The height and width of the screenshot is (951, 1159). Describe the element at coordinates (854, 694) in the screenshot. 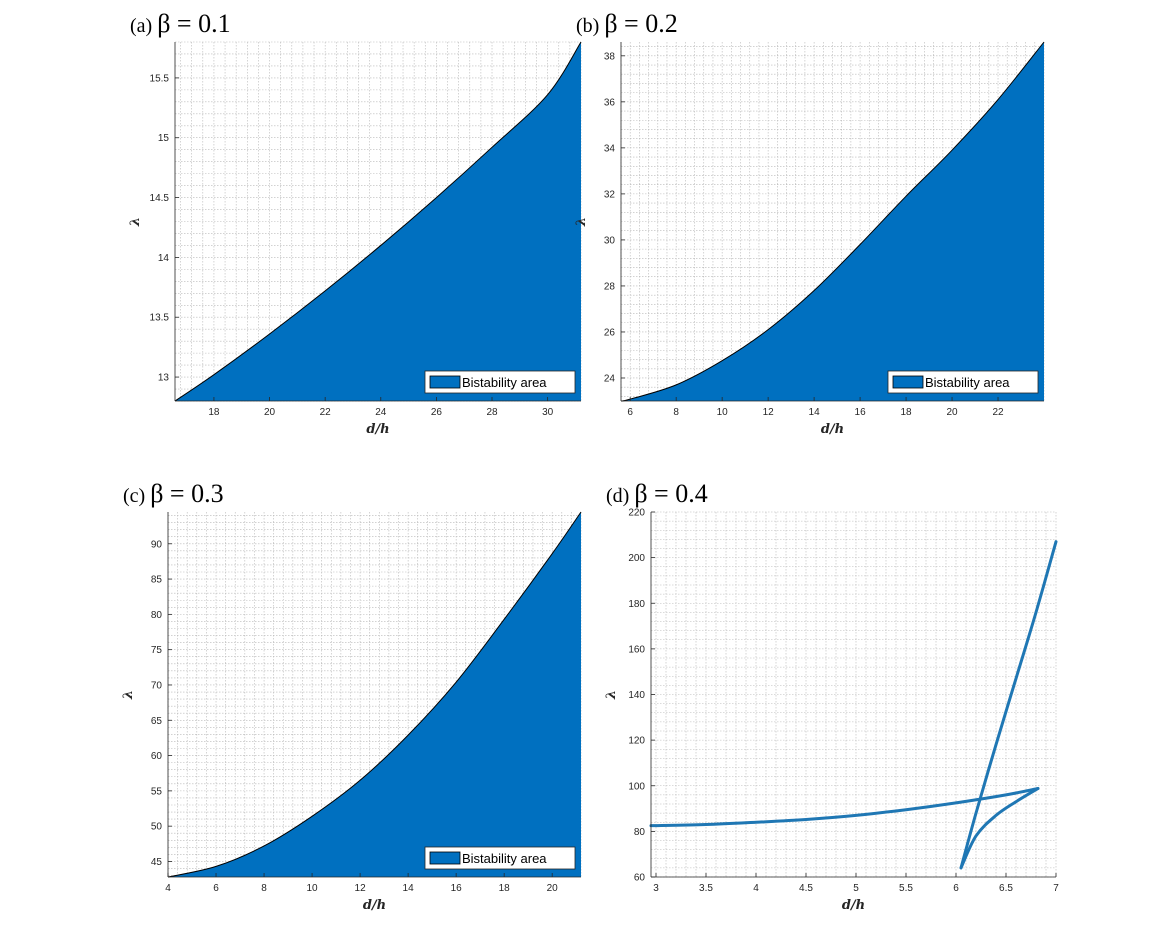

I see `grid` at that location.